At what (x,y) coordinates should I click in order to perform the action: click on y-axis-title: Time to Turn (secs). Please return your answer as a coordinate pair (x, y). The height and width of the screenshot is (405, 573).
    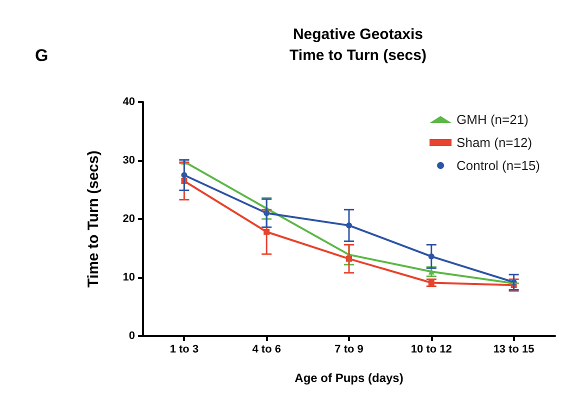
    Looking at the image, I should click on (93, 219).